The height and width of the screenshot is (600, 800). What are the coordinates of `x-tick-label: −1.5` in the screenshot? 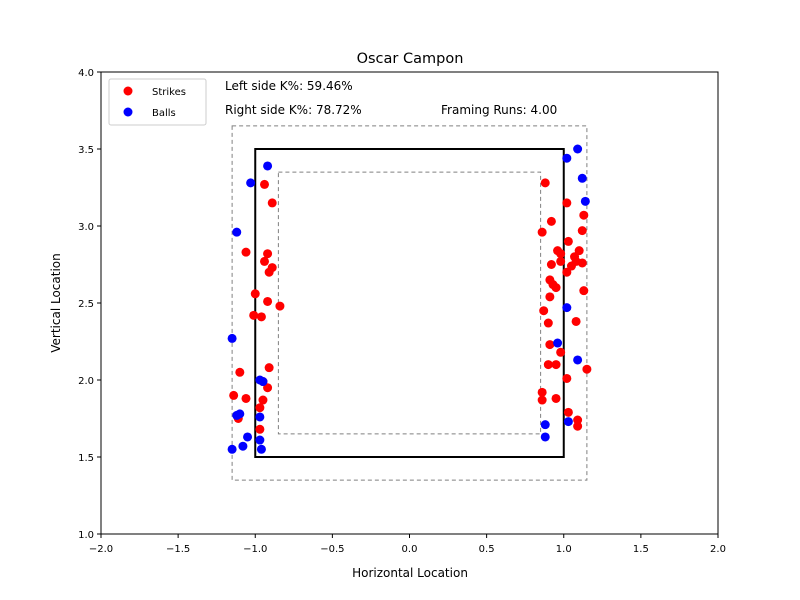 It's located at (178, 549).